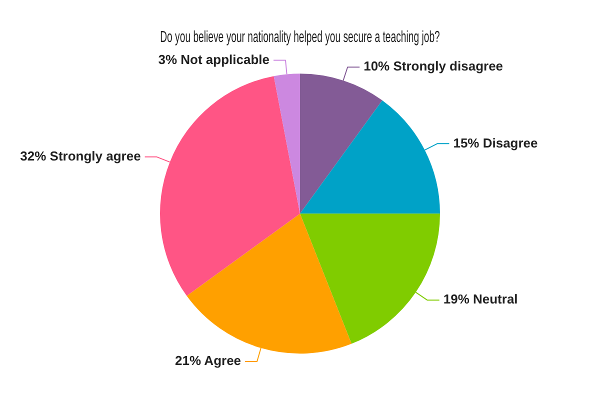 This screenshot has height=400, width=600. I want to click on chart-title: Do you believe your nationality helped you secure a teaching job?, so click(300, 36).